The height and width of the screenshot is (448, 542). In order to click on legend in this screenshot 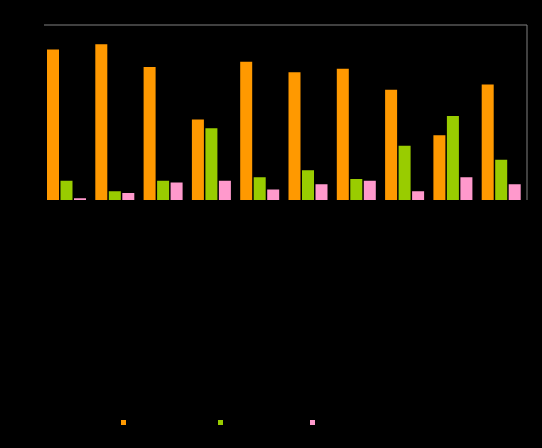, I will do `click(218, 422)`.